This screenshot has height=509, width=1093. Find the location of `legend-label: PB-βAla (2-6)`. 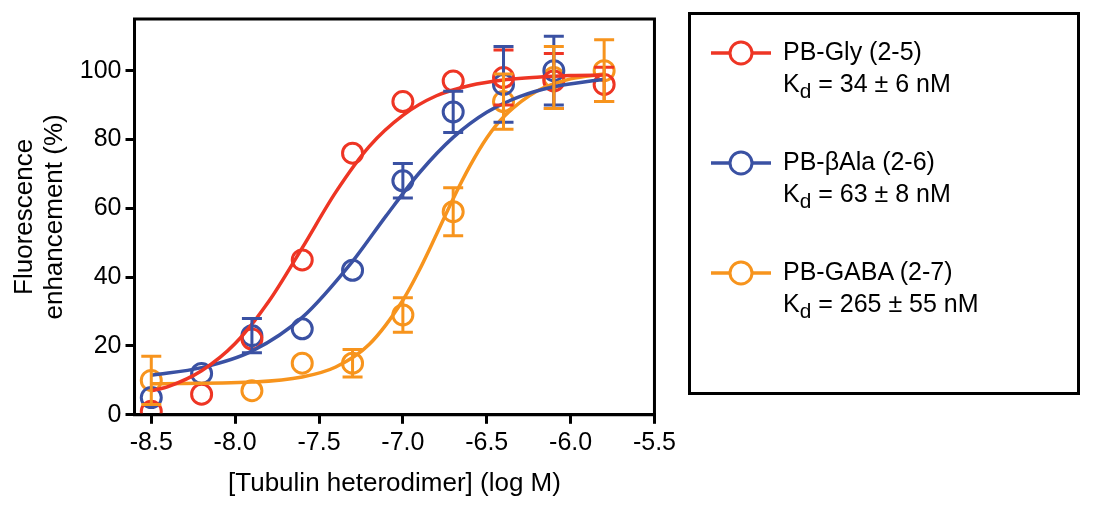

legend-label: PB-βAla (2-6) is located at coordinates (859, 161).